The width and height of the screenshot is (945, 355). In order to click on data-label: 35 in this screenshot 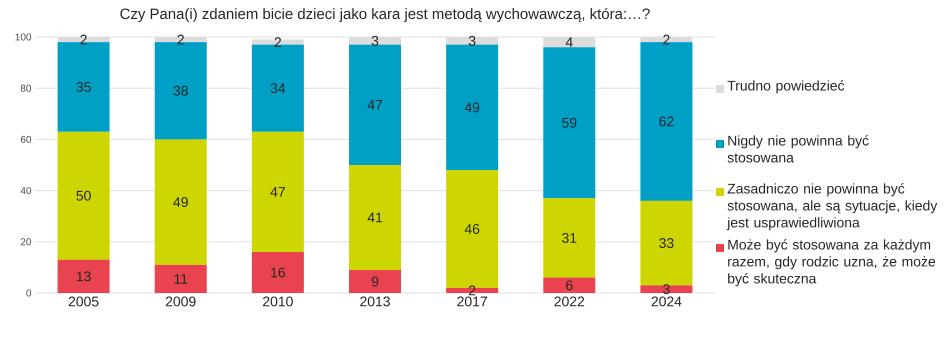, I will do `click(83, 87)`.